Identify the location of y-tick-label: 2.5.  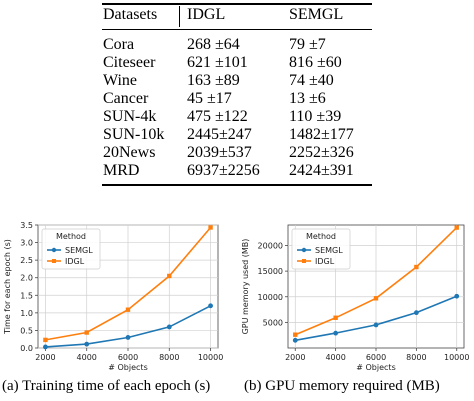
(26, 260).